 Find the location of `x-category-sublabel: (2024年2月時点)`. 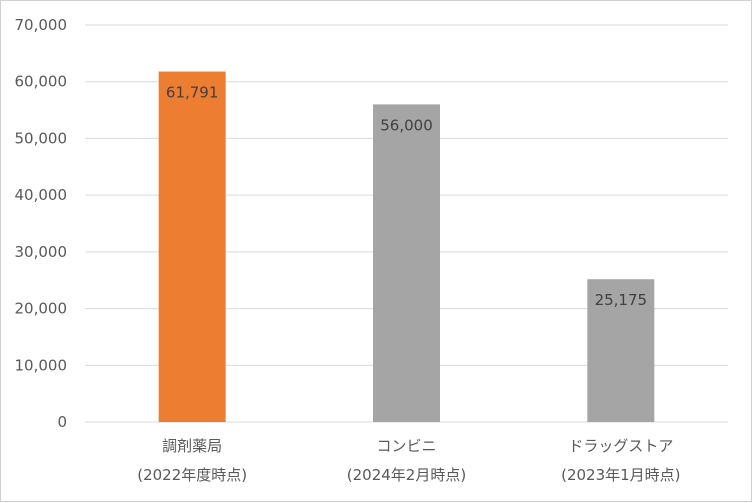

x-category-sublabel: (2024年2月時点) is located at coordinates (406, 475).